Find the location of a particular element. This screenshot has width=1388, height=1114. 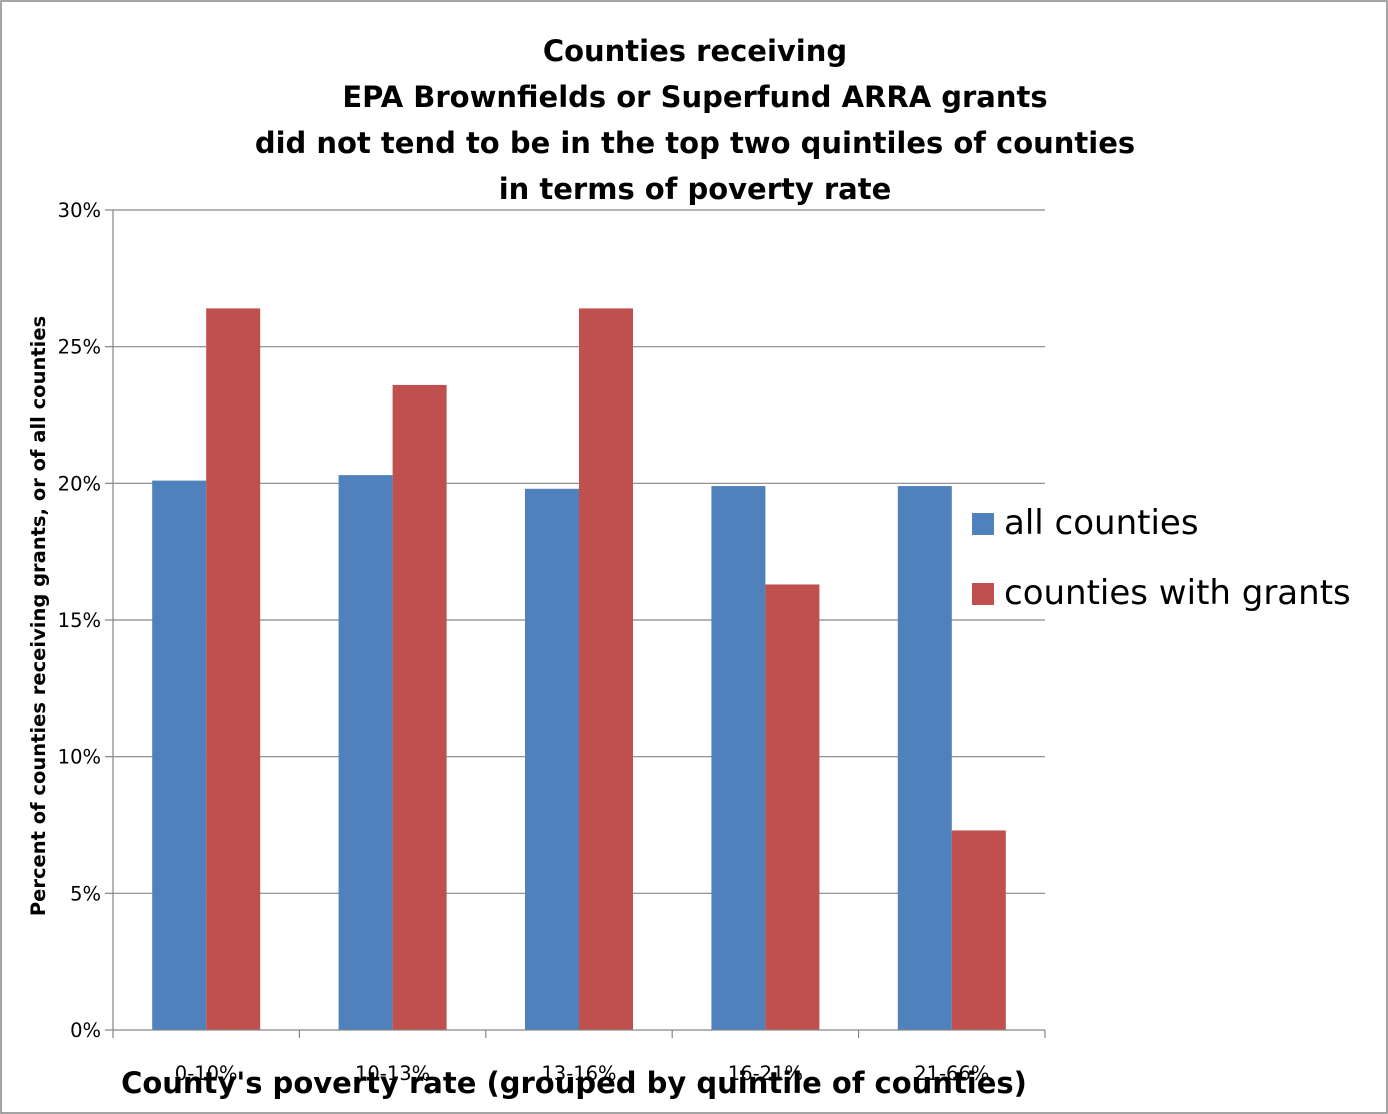

x-tick-label: 0-10% is located at coordinates (206, 1073).